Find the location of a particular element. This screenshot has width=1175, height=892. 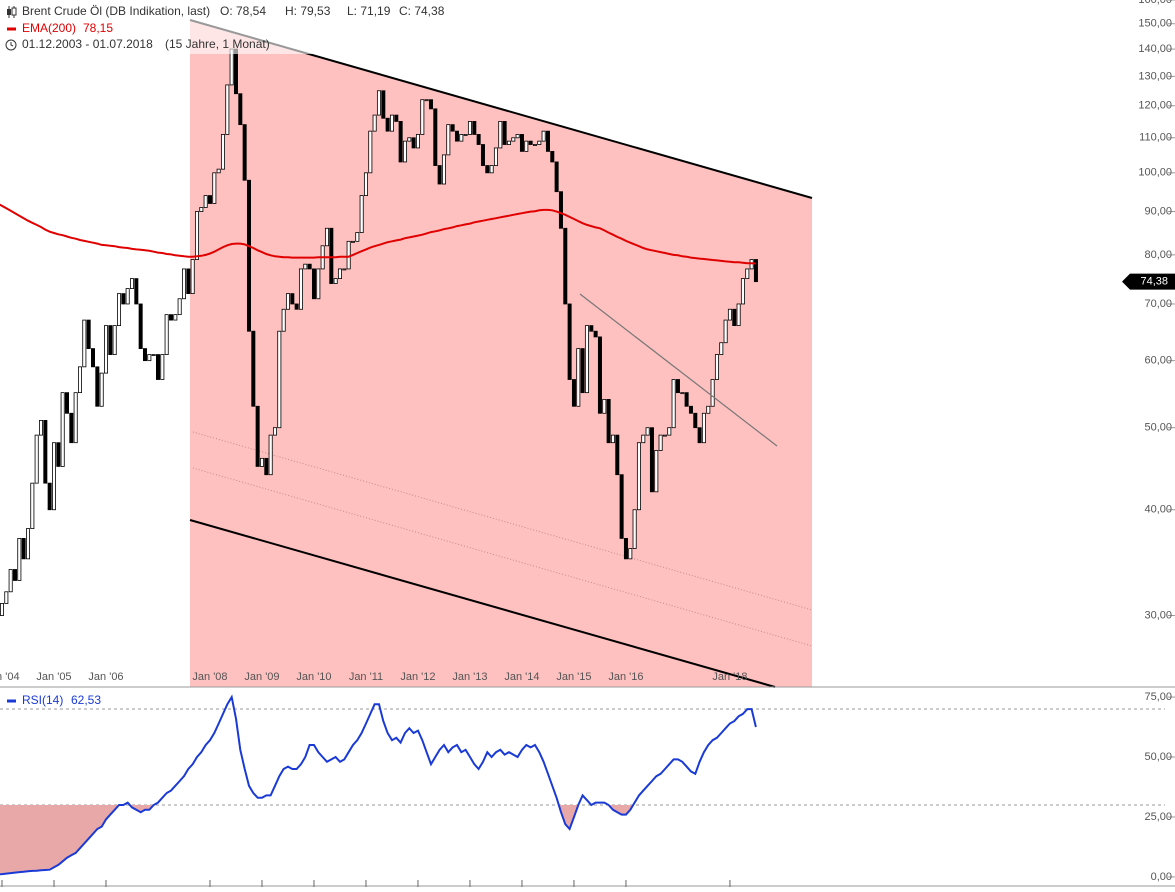

y-tick-label: 90,00 is located at coordinates (1158, 211).